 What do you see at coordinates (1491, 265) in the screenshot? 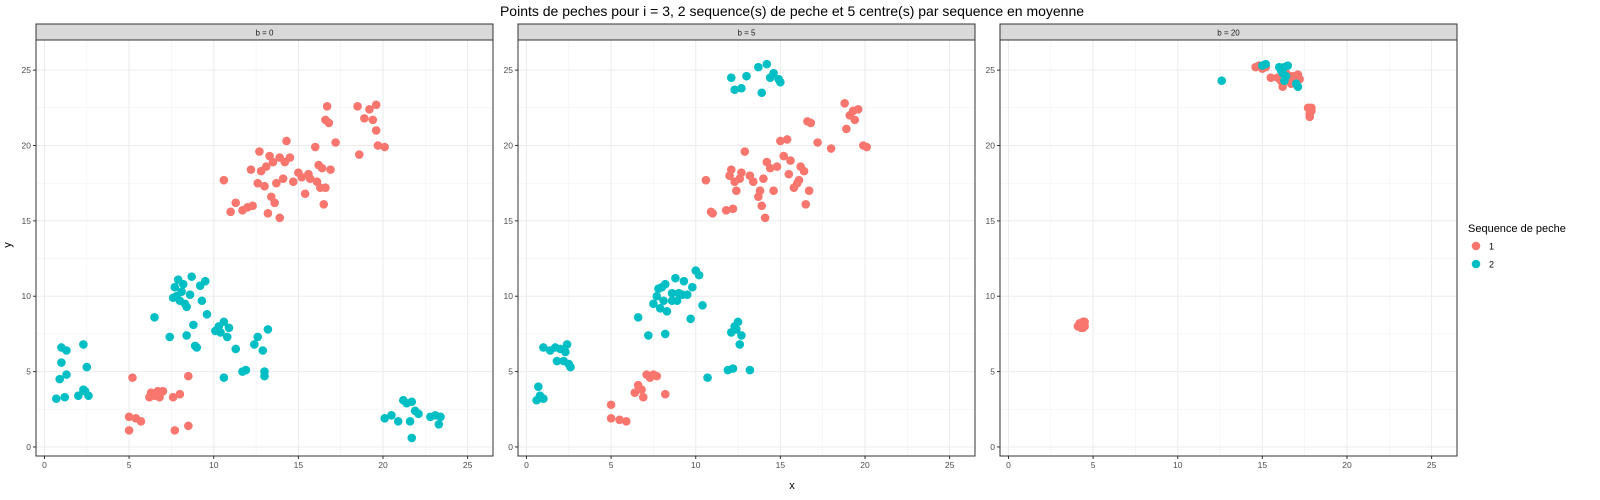
I see `legend-label: 2` at bounding box center [1491, 265].